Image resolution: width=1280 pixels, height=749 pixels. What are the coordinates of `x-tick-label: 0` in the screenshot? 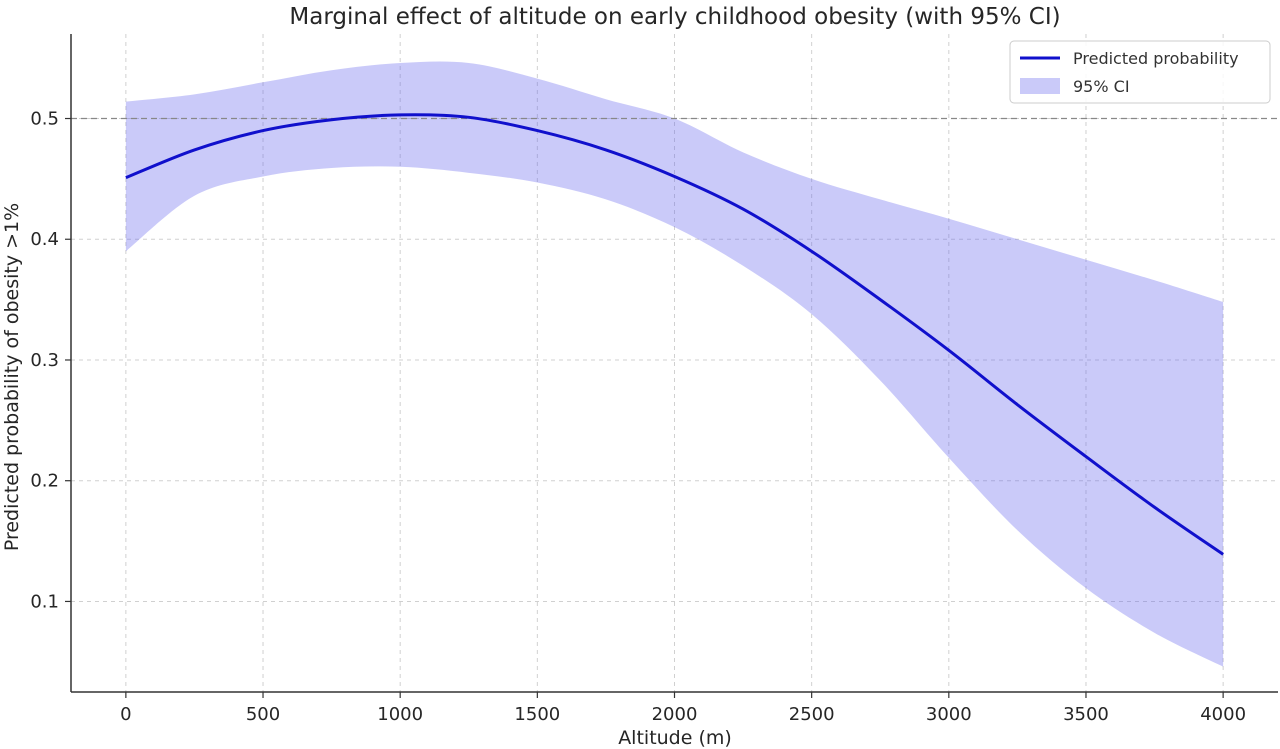 It's located at (125, 714).